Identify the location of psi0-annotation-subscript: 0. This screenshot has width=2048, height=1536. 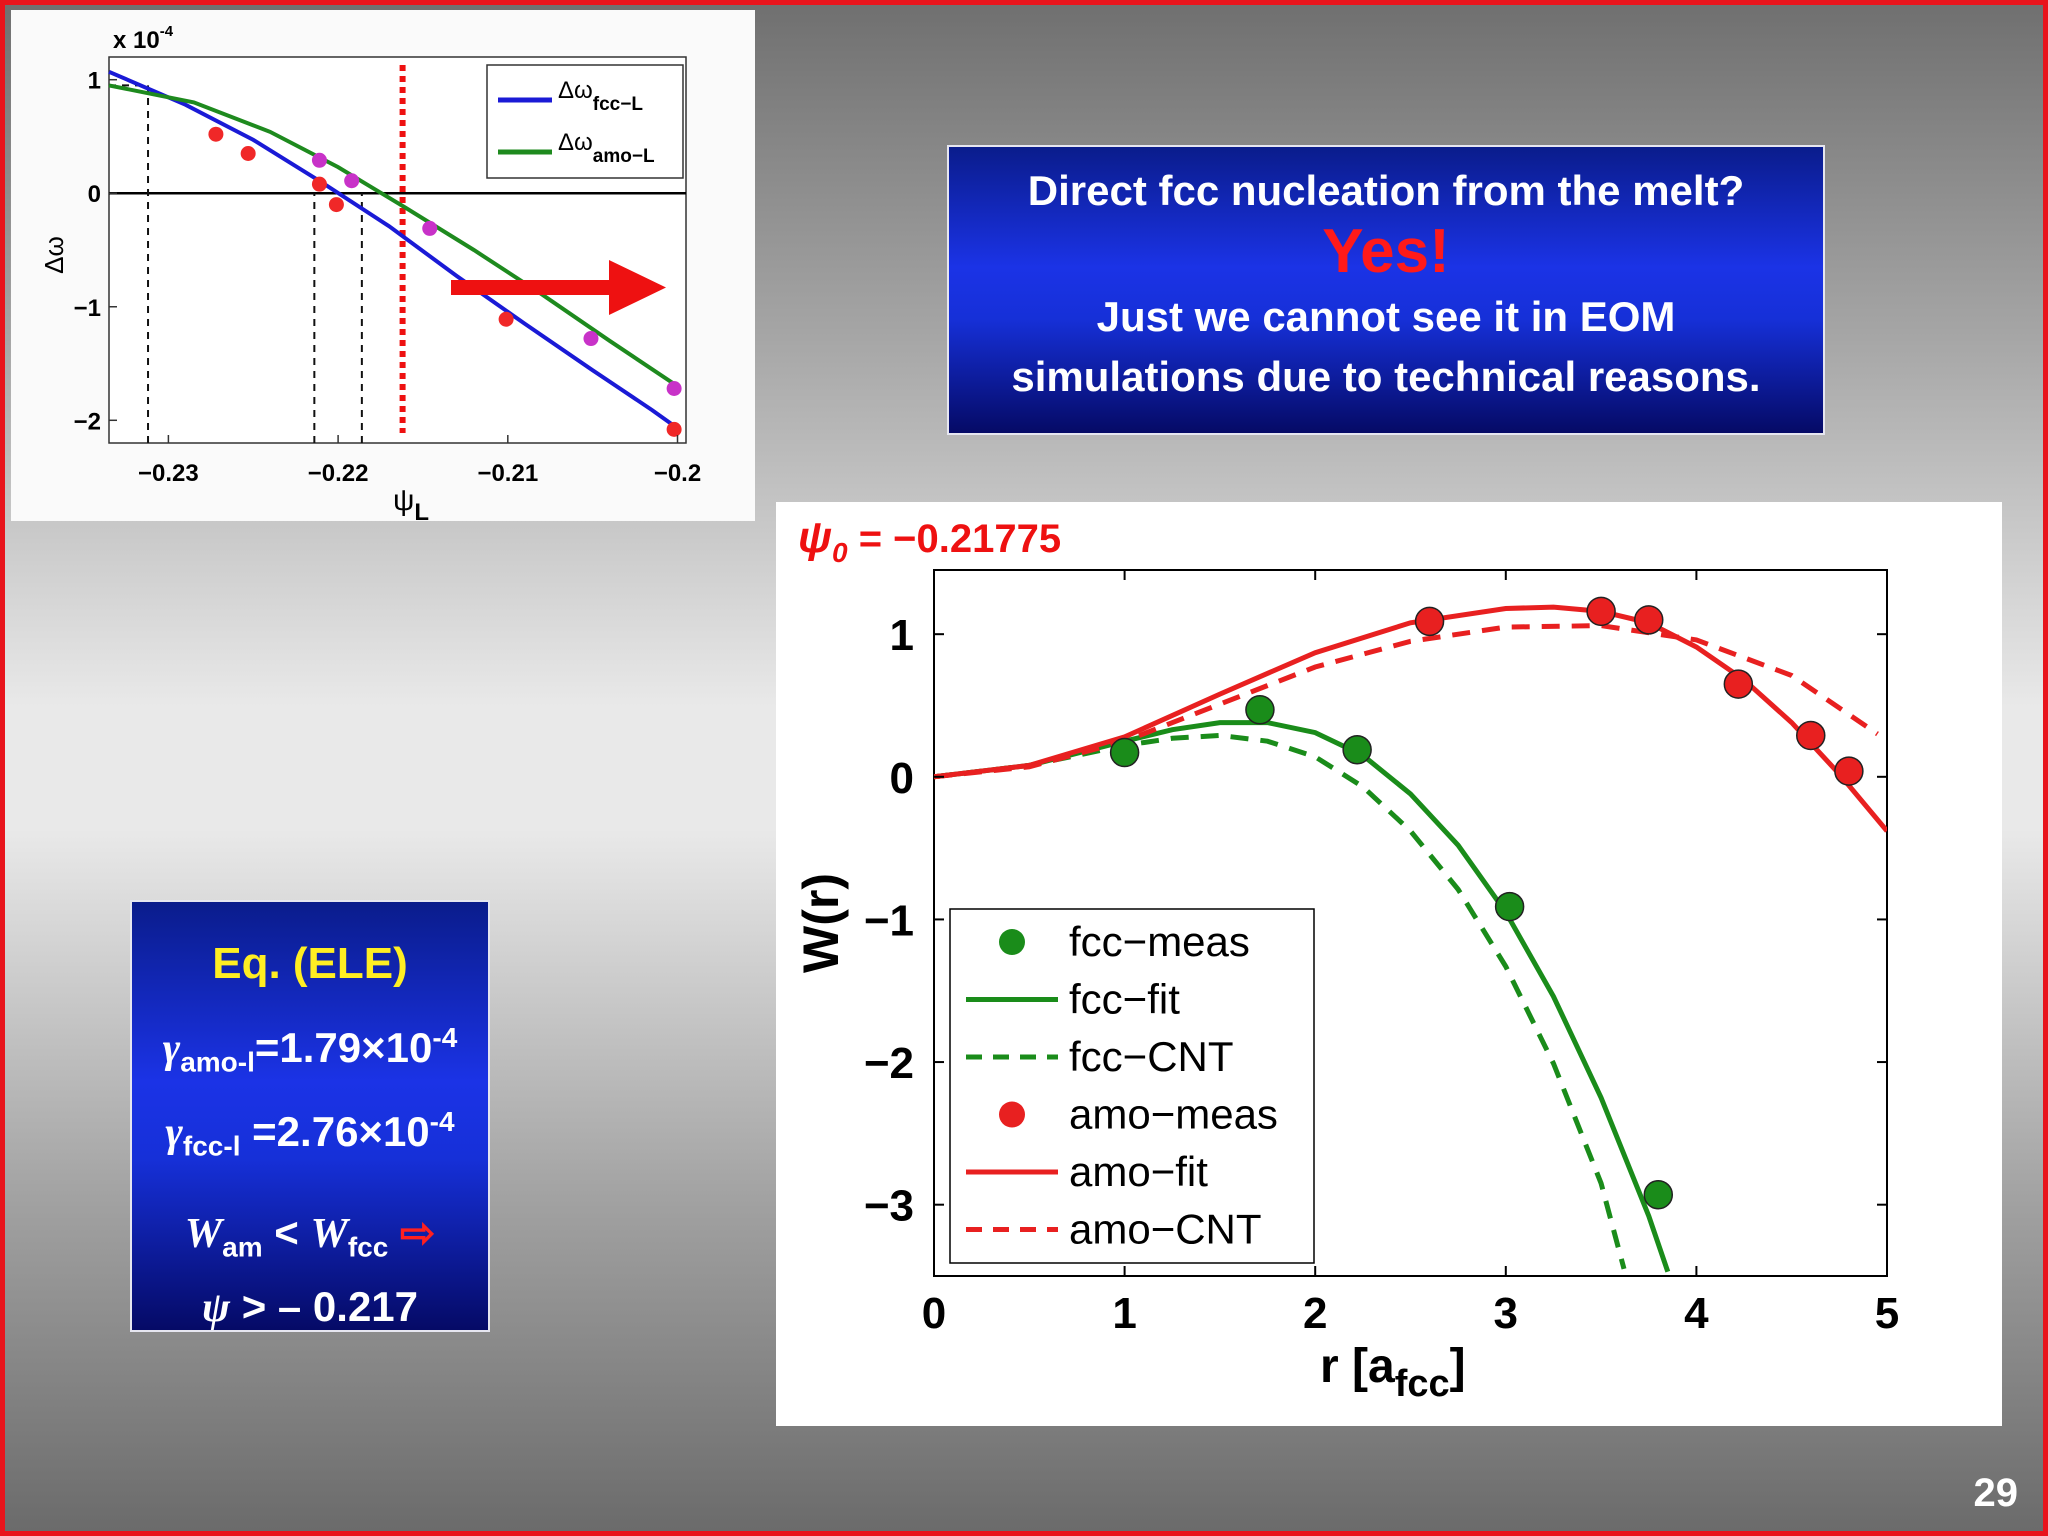
(840, 552).